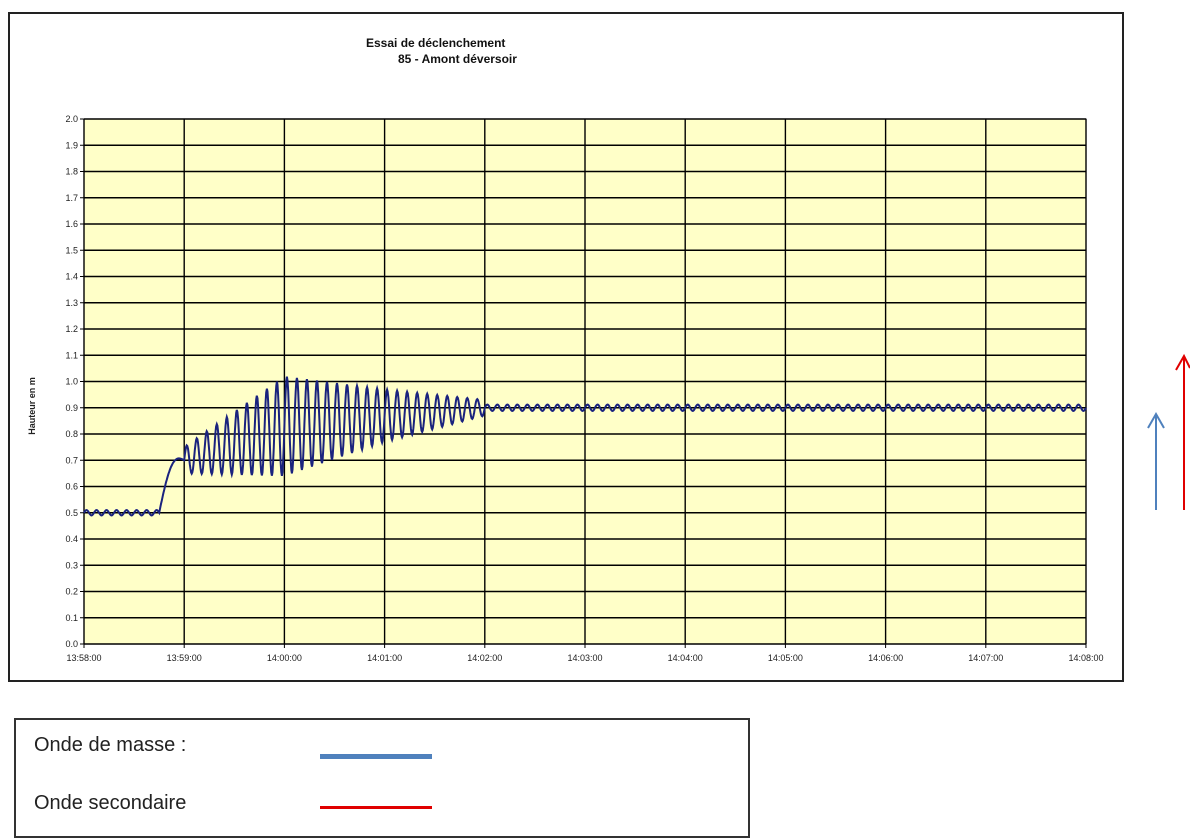 Image resolution: width=1191 pixels, height=838 pixels. I want to click on x-tick-label: 14:06:00, so click(885, 658).